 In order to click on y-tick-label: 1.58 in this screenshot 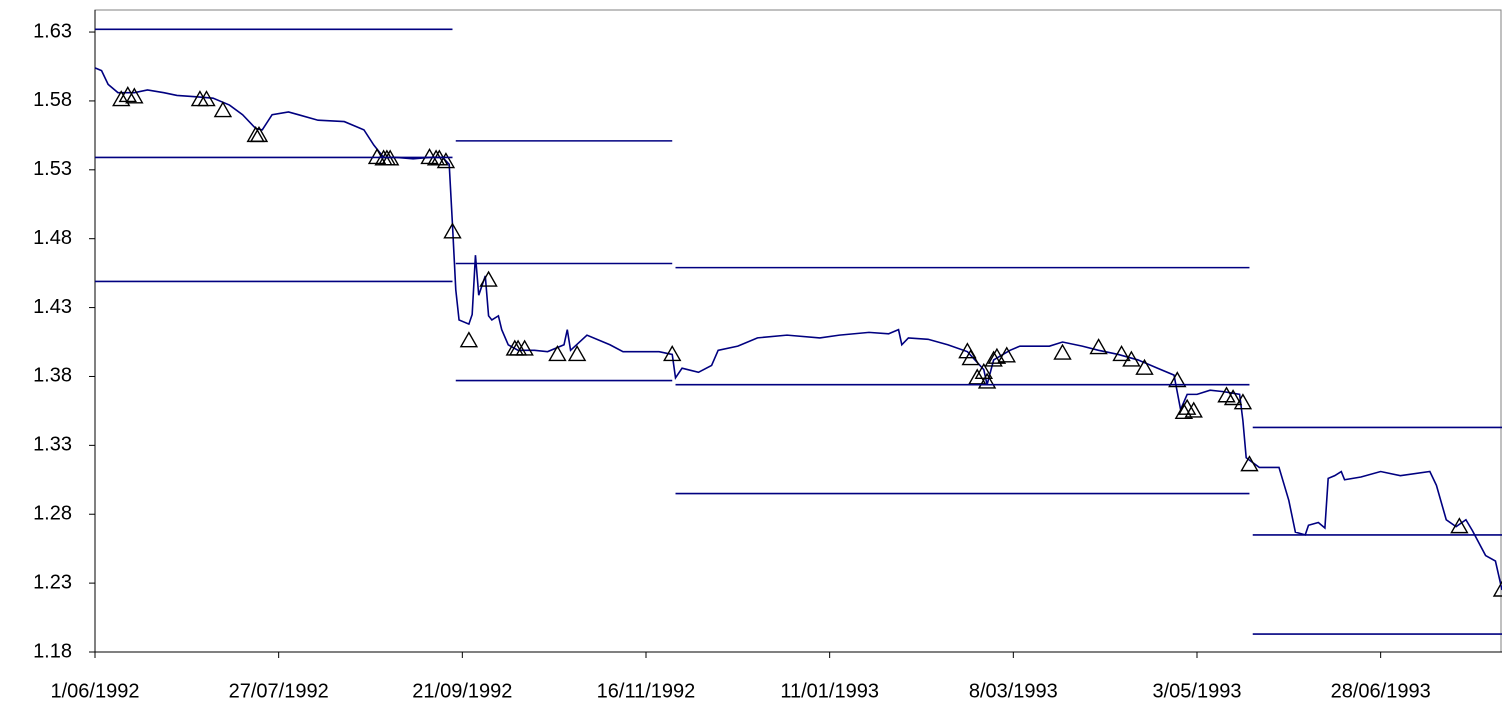, I will do `click(52, 100)`.